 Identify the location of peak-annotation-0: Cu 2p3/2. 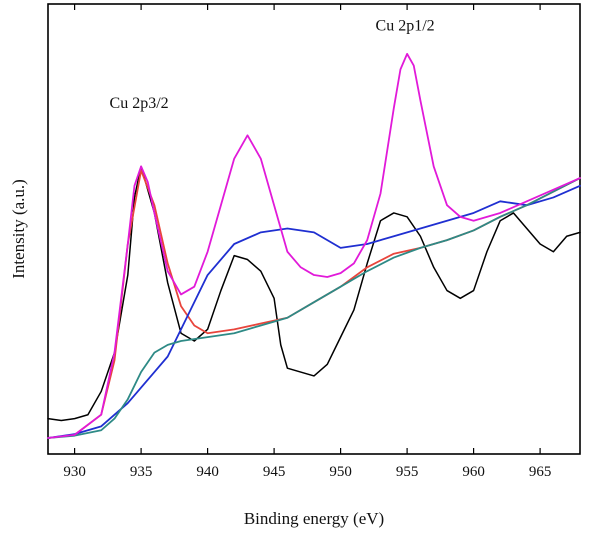
(139, 103).